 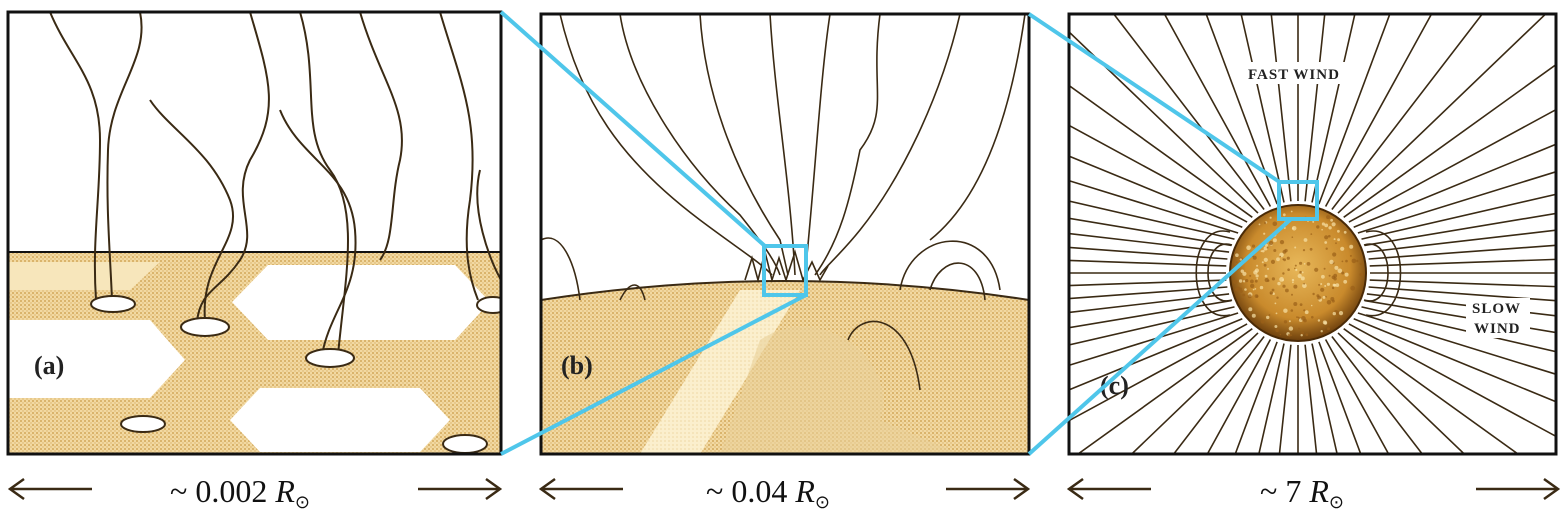 I want to click on panel-c-sun, so click(x=1298, y=273).